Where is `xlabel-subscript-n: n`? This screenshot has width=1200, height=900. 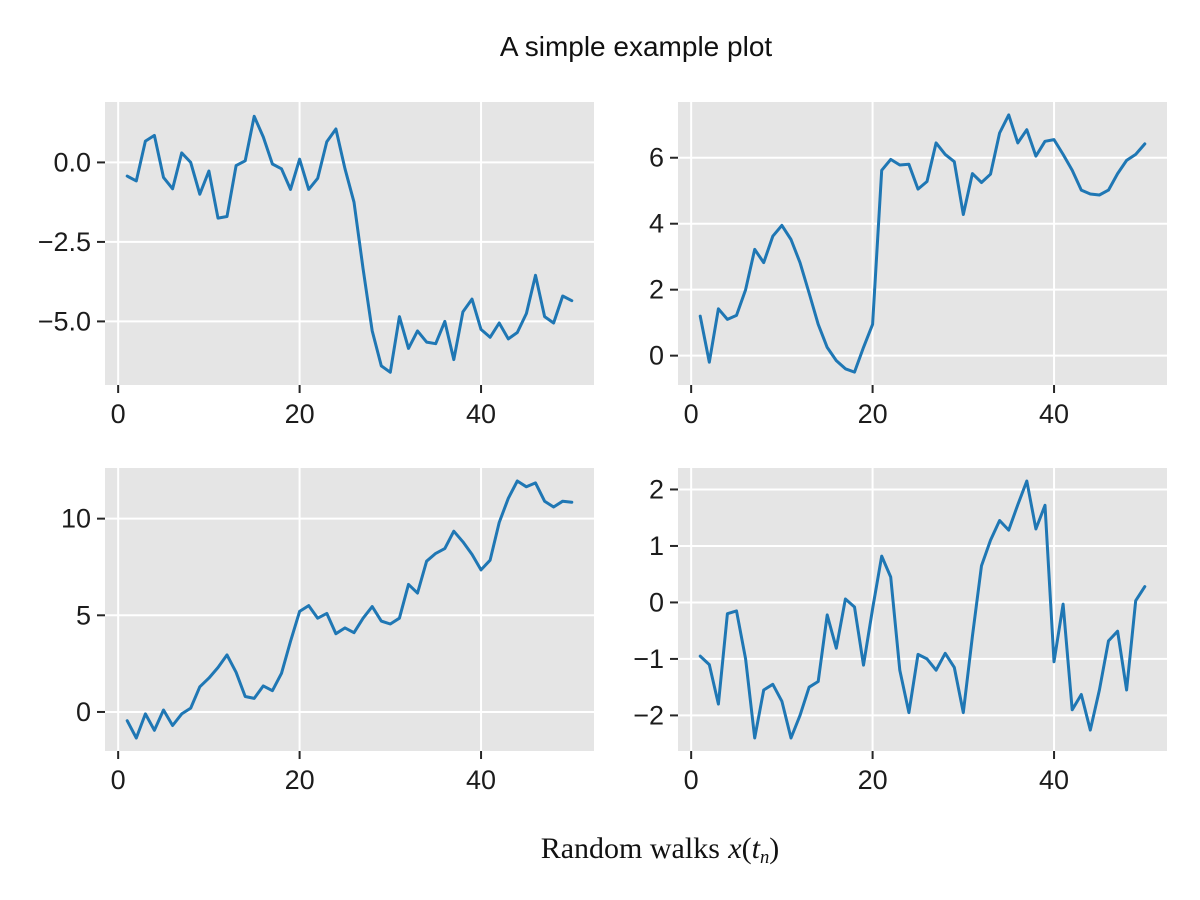 xlabel-subscript-n: n is located at coordinates (764, 857).